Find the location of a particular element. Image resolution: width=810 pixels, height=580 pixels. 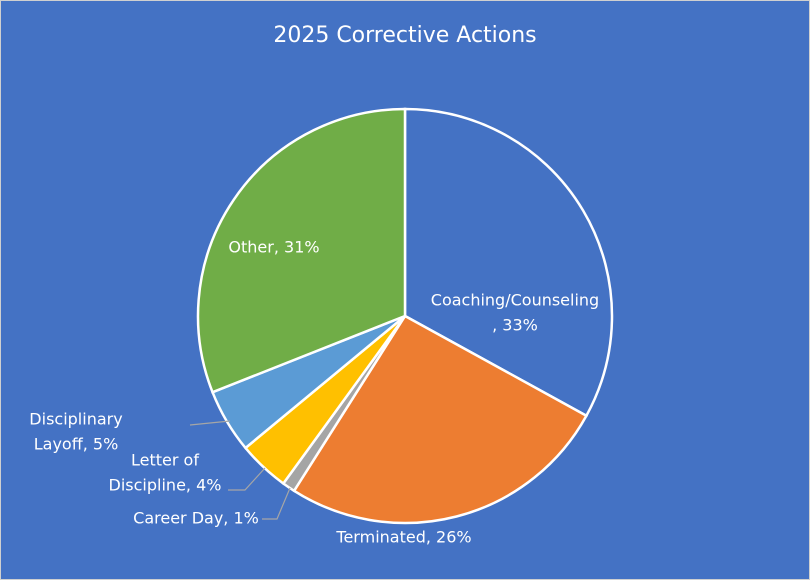

data-label: Disciplinary Layoff, 5% is located at coordinates (75, 431).